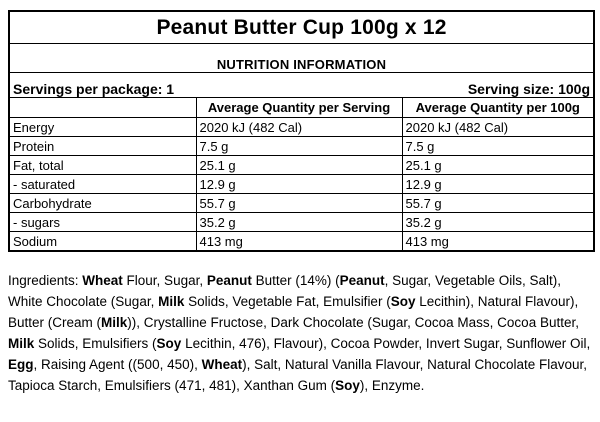 The height and width of the screenshot is (422, 600). What do you see at coordinates (95, 343) in the screenshot?
I see `ingredient-segment: Solids, Emulsifiers (` at bounding box center [95, 343].